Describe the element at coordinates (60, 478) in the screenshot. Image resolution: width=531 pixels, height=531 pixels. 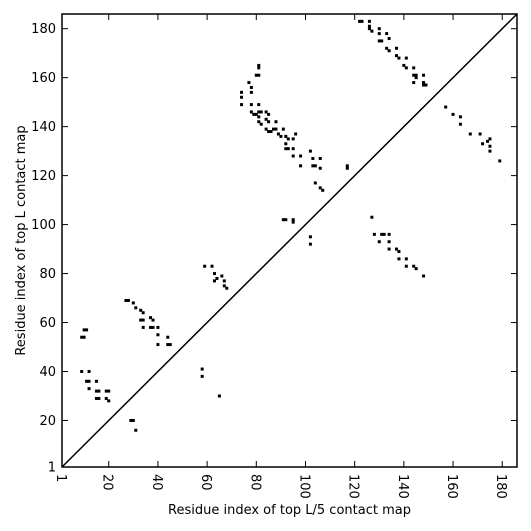
I see `x-tick-label: 1` at that location.